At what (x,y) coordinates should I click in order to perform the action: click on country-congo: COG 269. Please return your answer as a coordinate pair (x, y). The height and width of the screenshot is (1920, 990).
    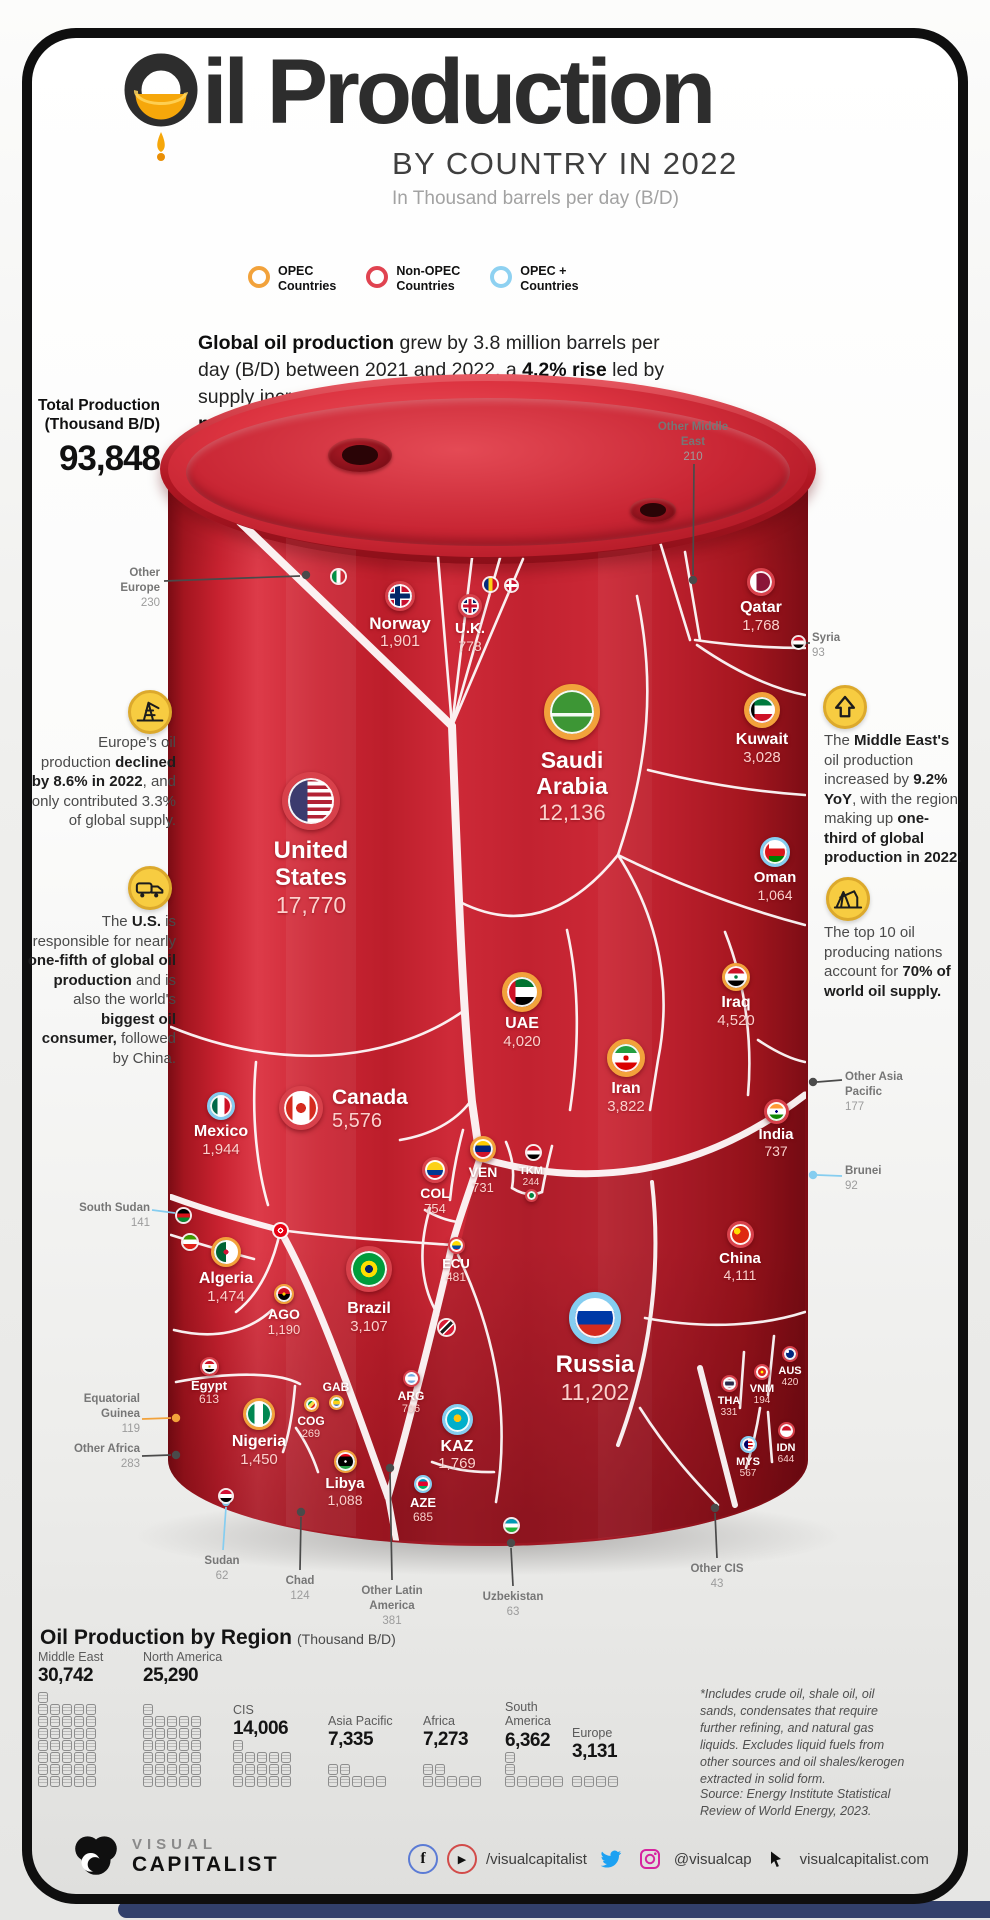
    Looking at the image, I should click on (311, 1418).